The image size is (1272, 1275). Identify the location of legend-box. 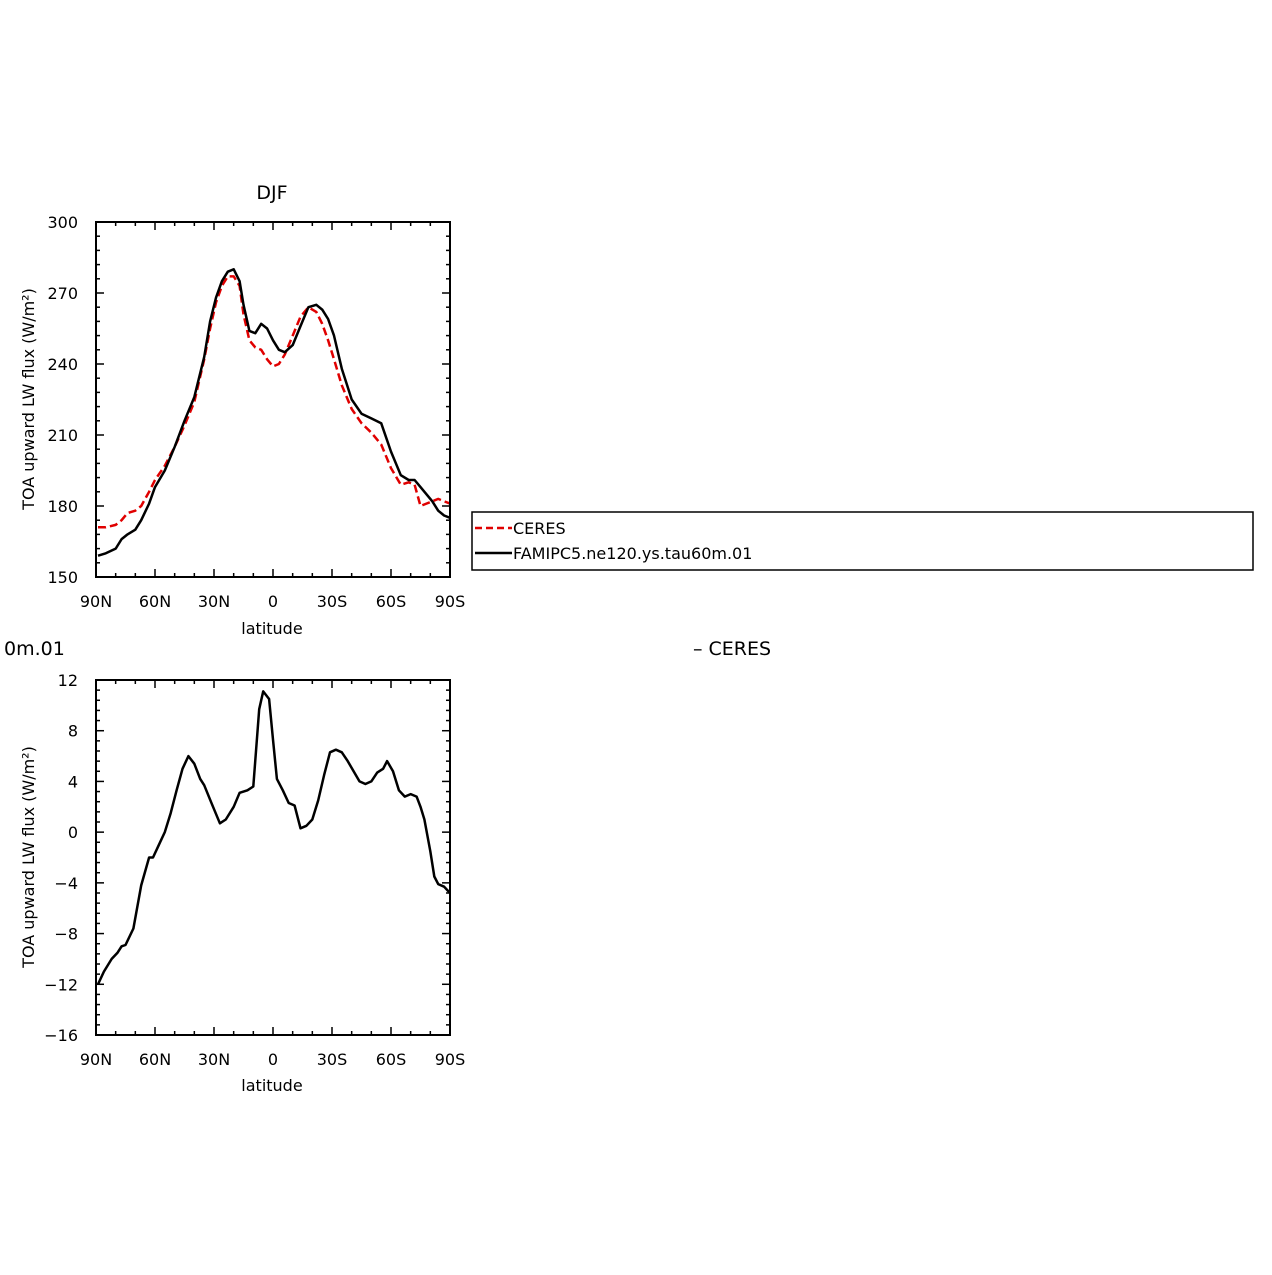
(862, 541).